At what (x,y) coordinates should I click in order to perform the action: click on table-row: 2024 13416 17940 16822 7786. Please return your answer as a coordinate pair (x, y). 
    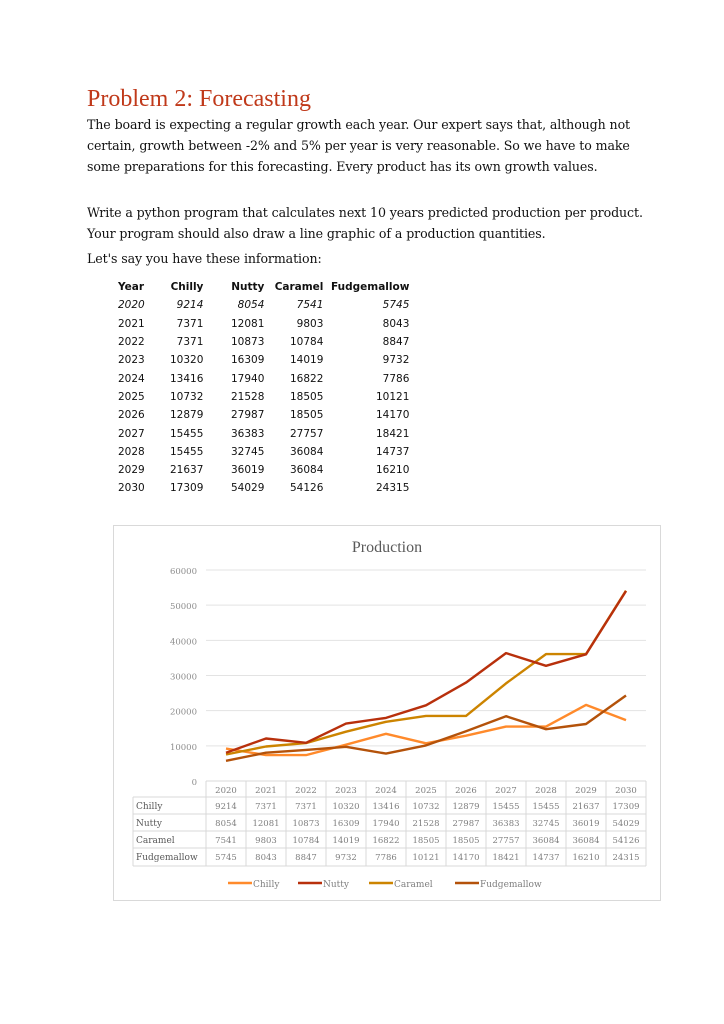
    Looking at the image, I should click on (260, 378).